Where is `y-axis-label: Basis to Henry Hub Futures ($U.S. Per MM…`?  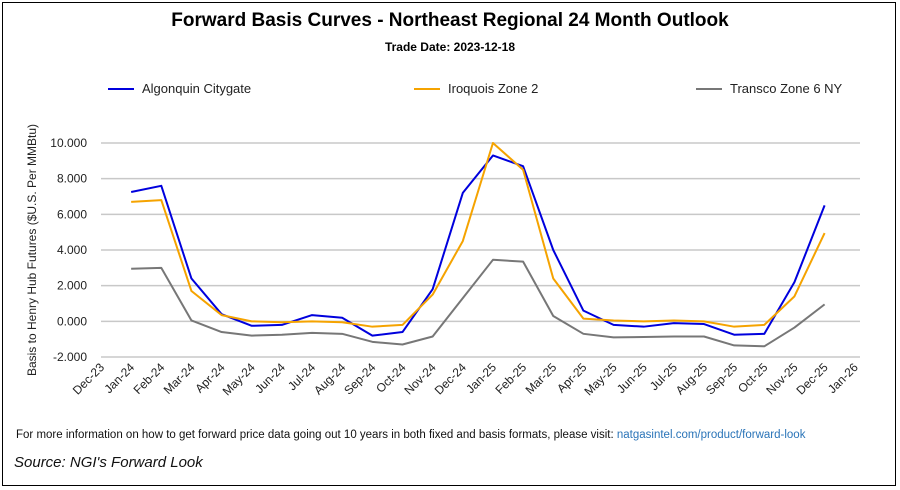
y-axis-label: Basis to Henry Hub Futures ($U.S. Per MM… is located at coordinates (32, 250).